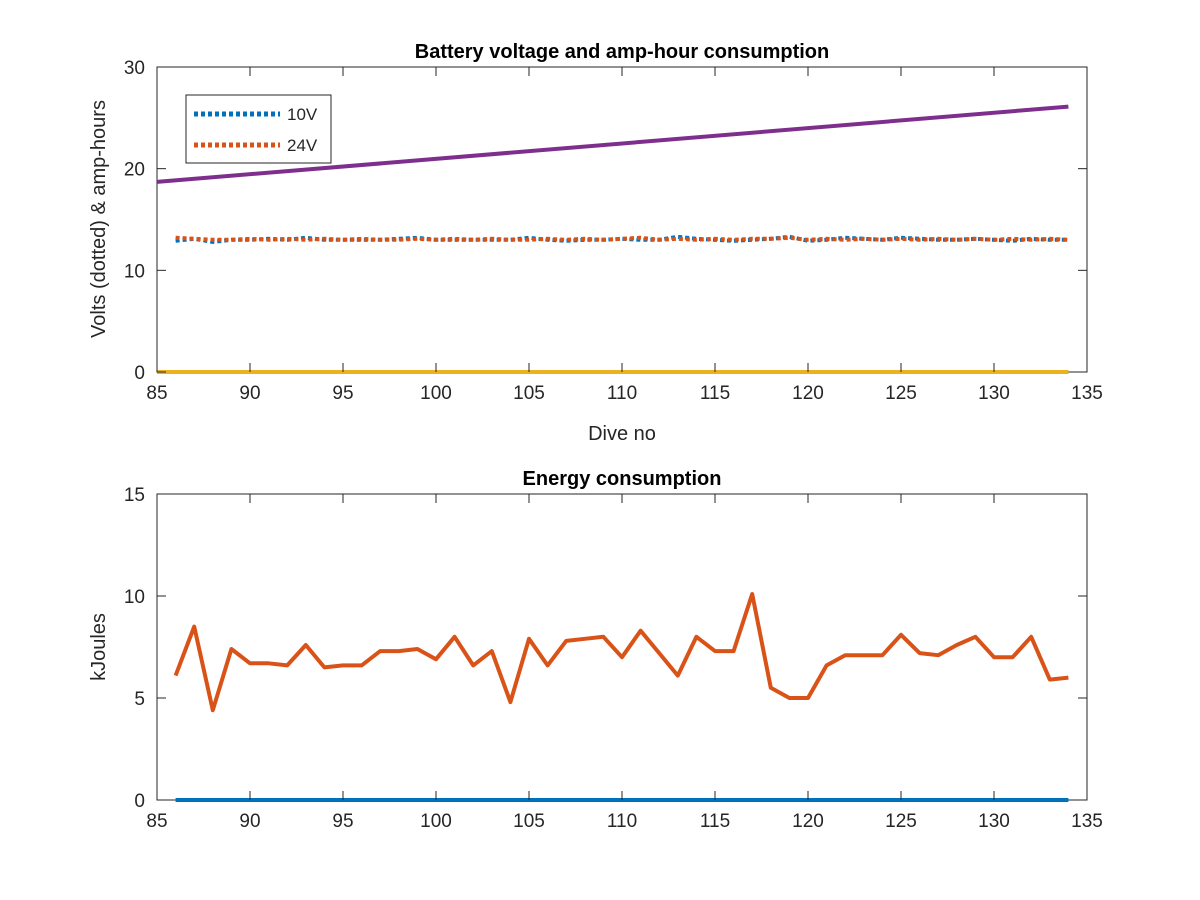  Describe the element at coordinates (342, 393) in the screenshot. I see `voltage-x-tick-label: 95` at that location.